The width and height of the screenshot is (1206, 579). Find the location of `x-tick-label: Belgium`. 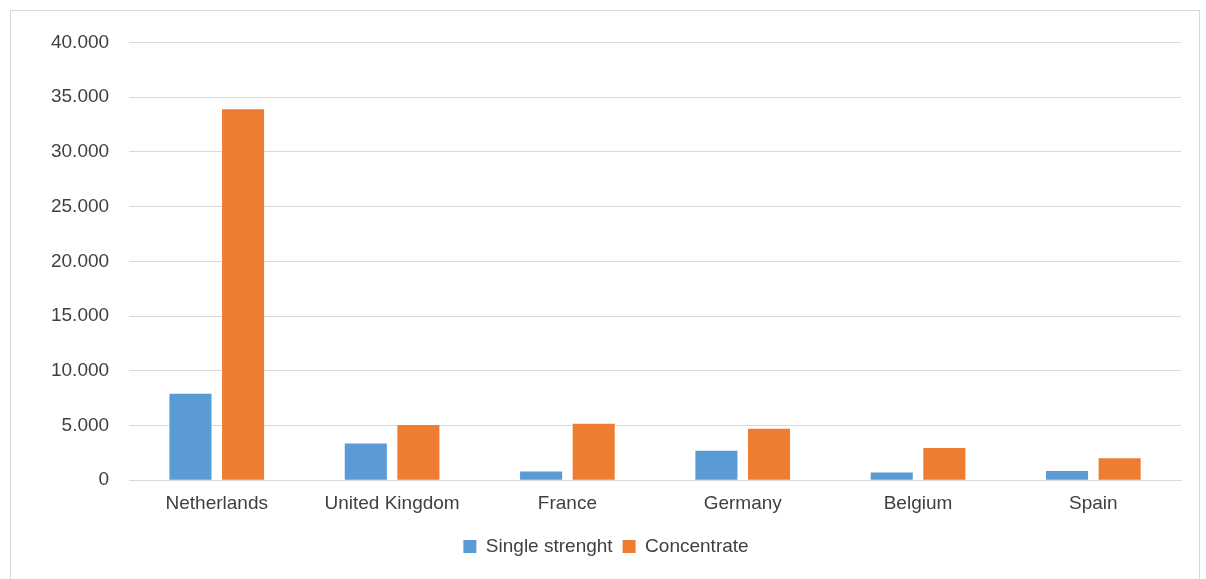

x-tick-label: Belgium is located at coordinates (918, 502).